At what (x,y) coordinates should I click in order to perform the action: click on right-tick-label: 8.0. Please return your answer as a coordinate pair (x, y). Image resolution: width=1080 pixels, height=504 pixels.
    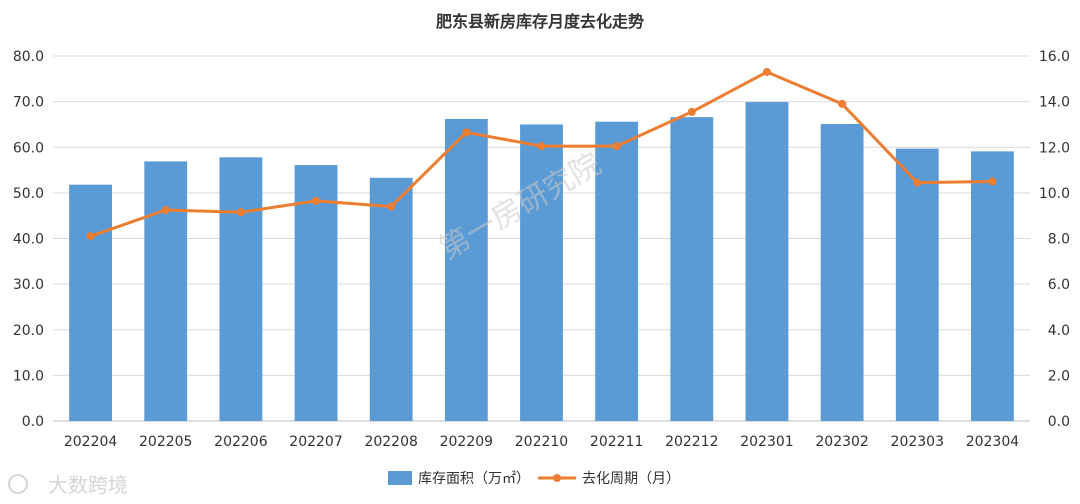
    Looking at the image, I should click on (1059, 240).